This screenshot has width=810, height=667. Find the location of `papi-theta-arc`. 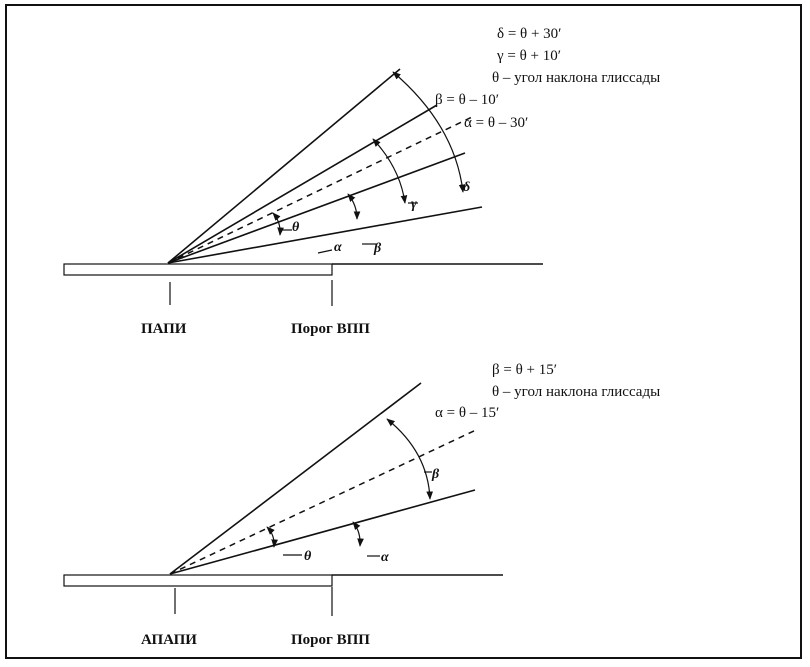

papi-theta-arc is located at coordinates (278, 224).